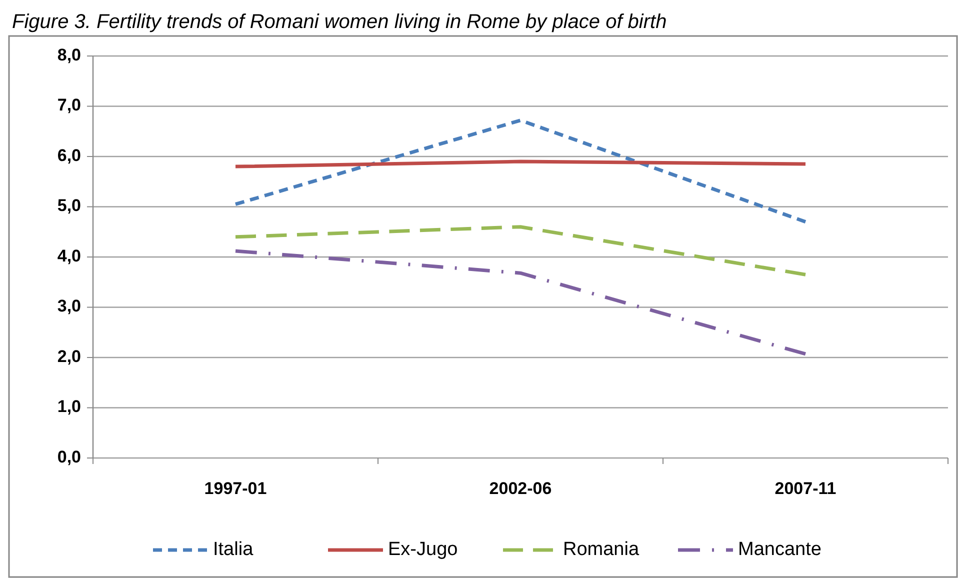 This screenshot has height=578, width=958. What do you see at coordinates (69, 256) in the screenshot?
I see `y-tick-label: 4,0` at bounding box center [69, 256].